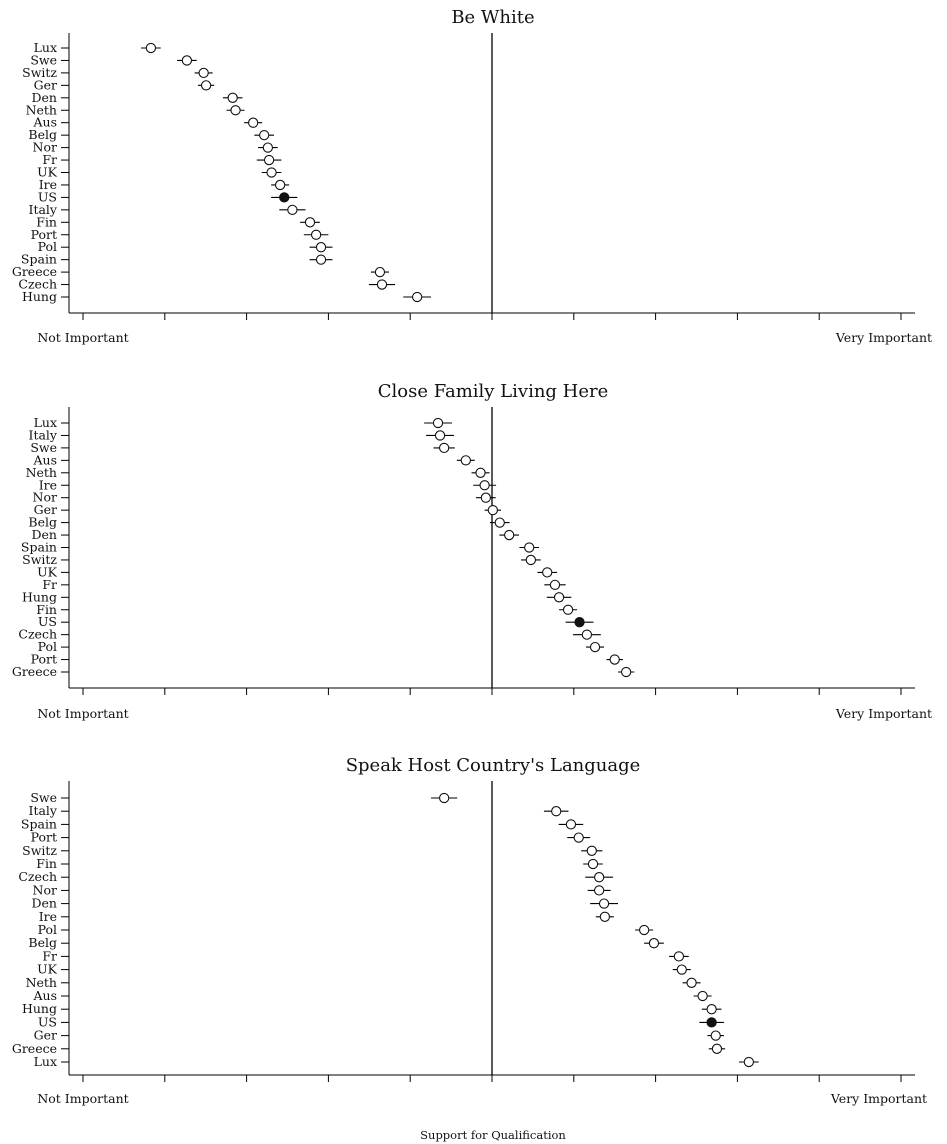  What do you see at coordinates (492, 17) in the screenshot?
I see `panel-title: Be White` at bounding box center [492, 17].